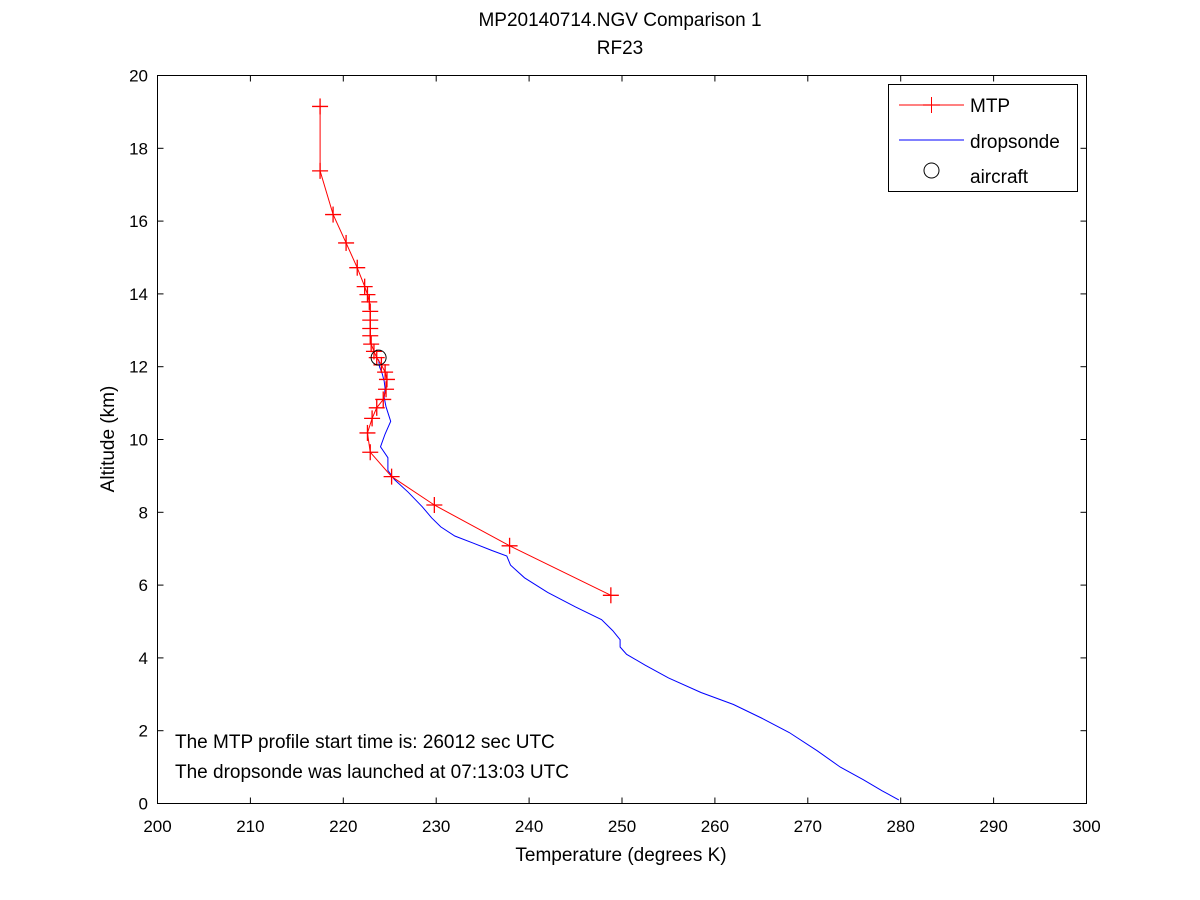  Describe the element at coordinates (143, 731) in the screenshot. I see `y-tick-label: 2` at that location.